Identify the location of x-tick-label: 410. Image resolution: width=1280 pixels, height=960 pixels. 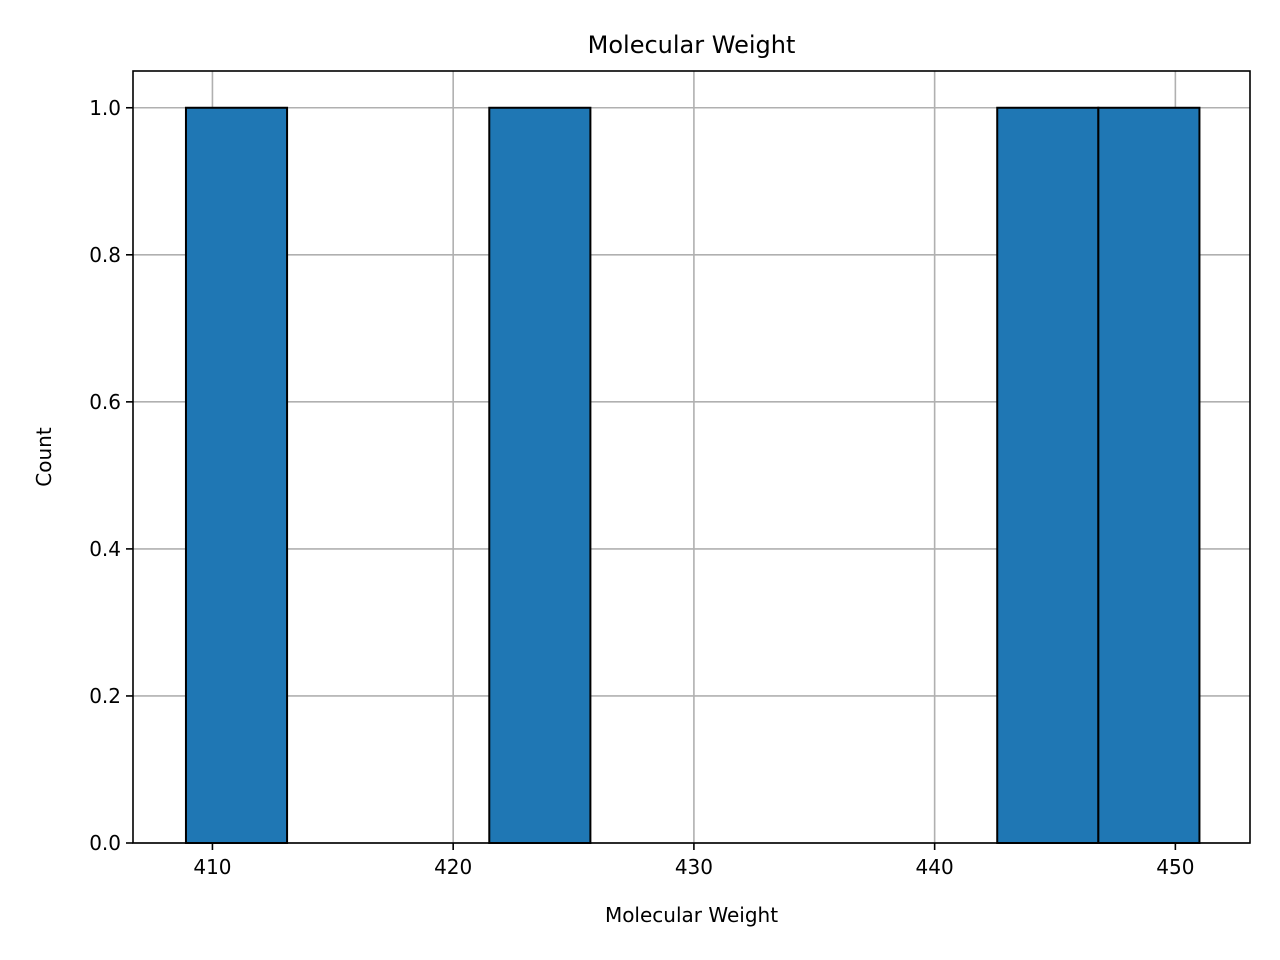
(212, 867).